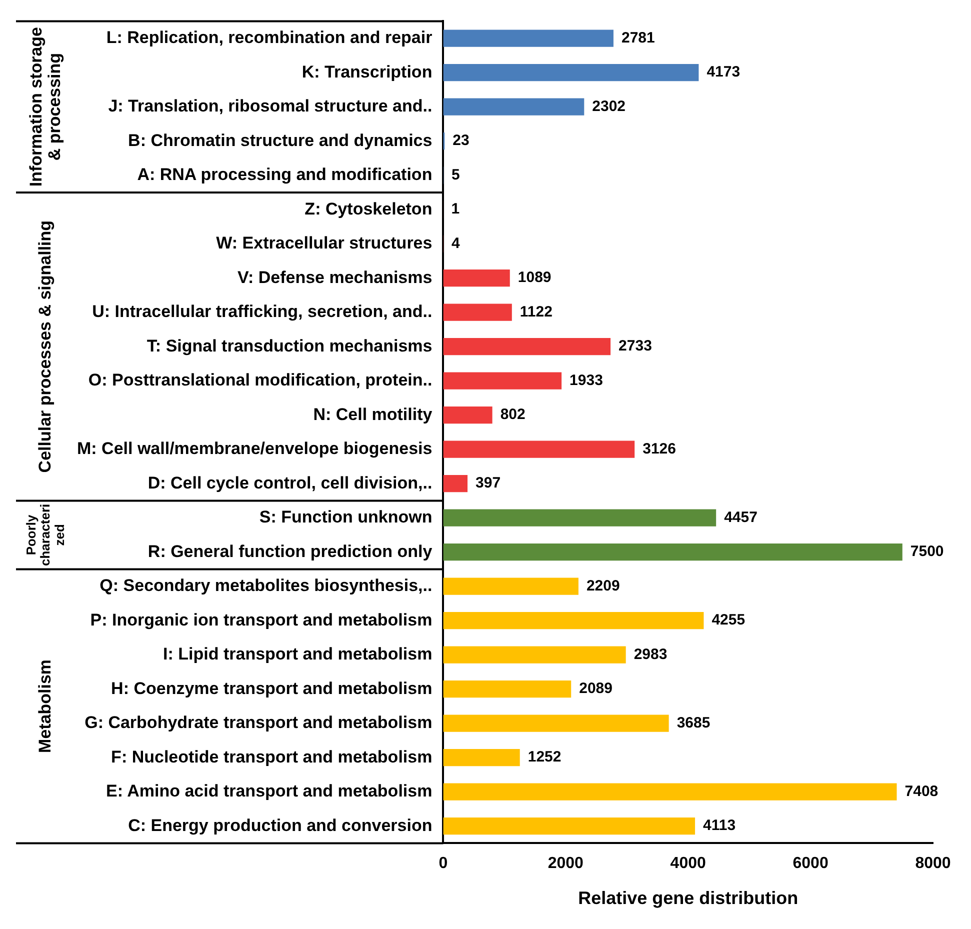 The image size is (971, 929). Describe the element at coordinates (262, 312) in the screenshot. I see `y-tick-label: U: Intracellular trafficking, secretion, and..` at that location.